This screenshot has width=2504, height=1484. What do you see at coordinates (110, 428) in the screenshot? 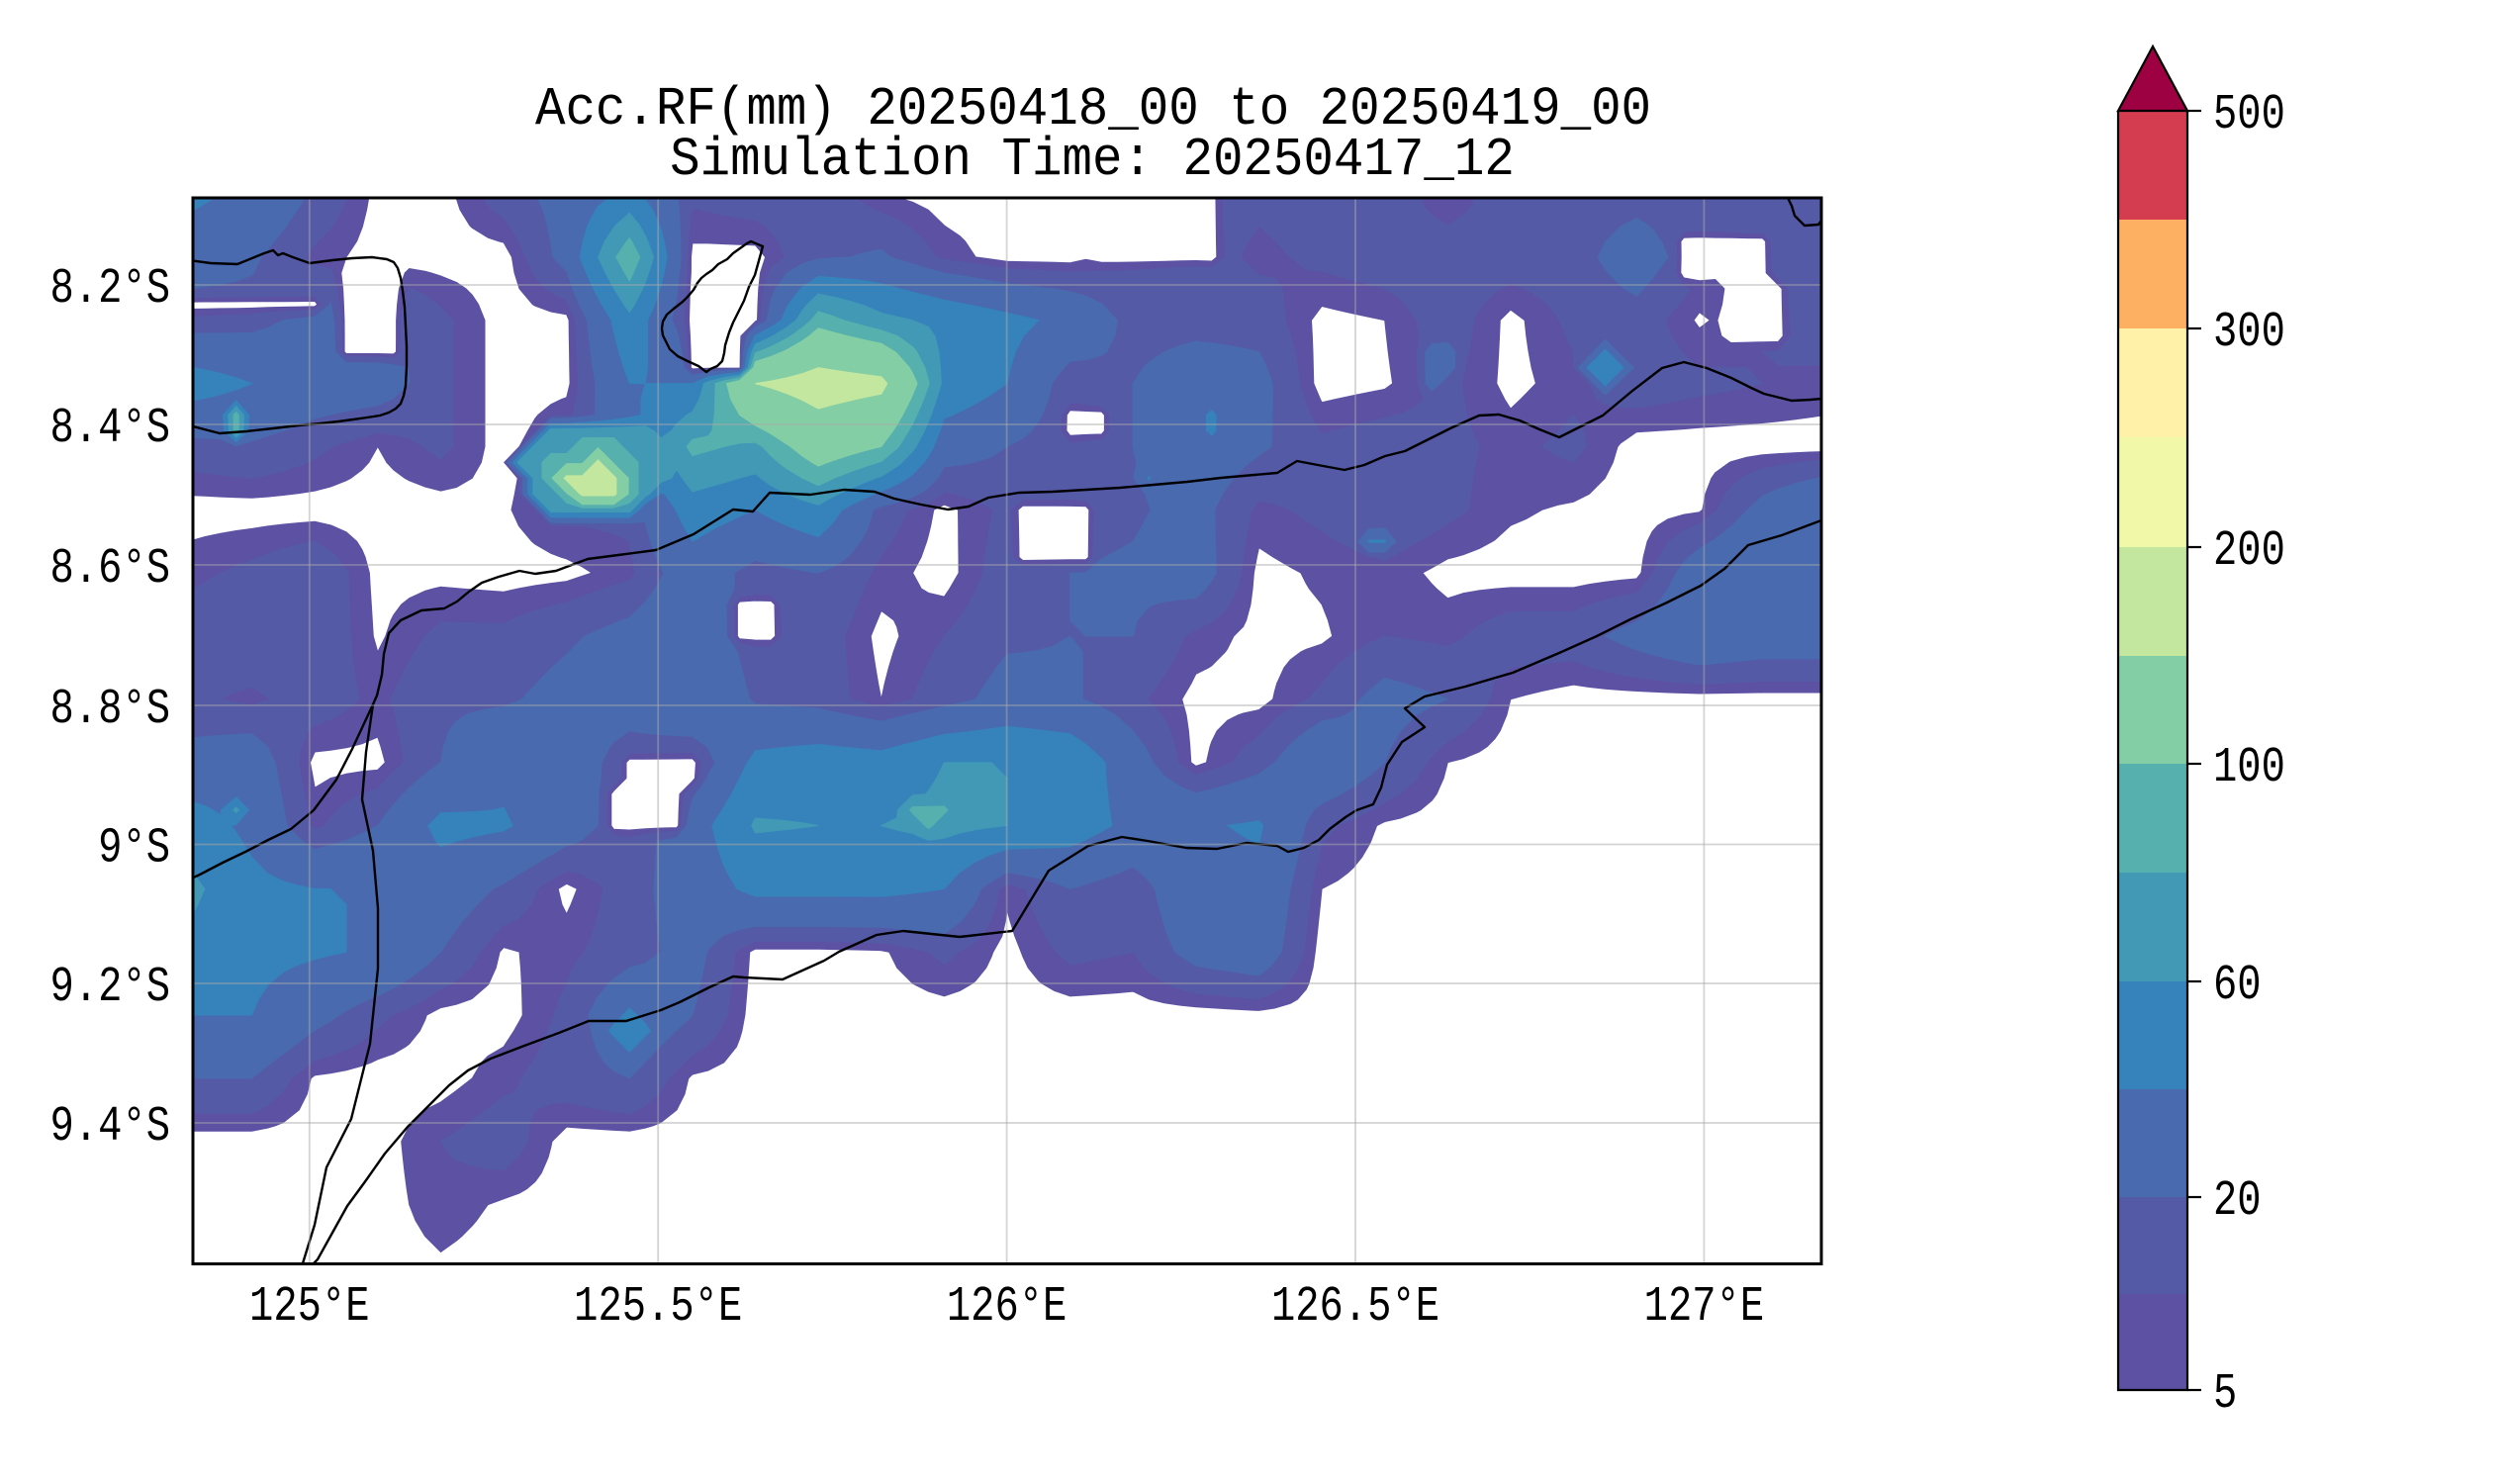
I see `svg-text: 8.4°S` at bounding box center [110, 428].